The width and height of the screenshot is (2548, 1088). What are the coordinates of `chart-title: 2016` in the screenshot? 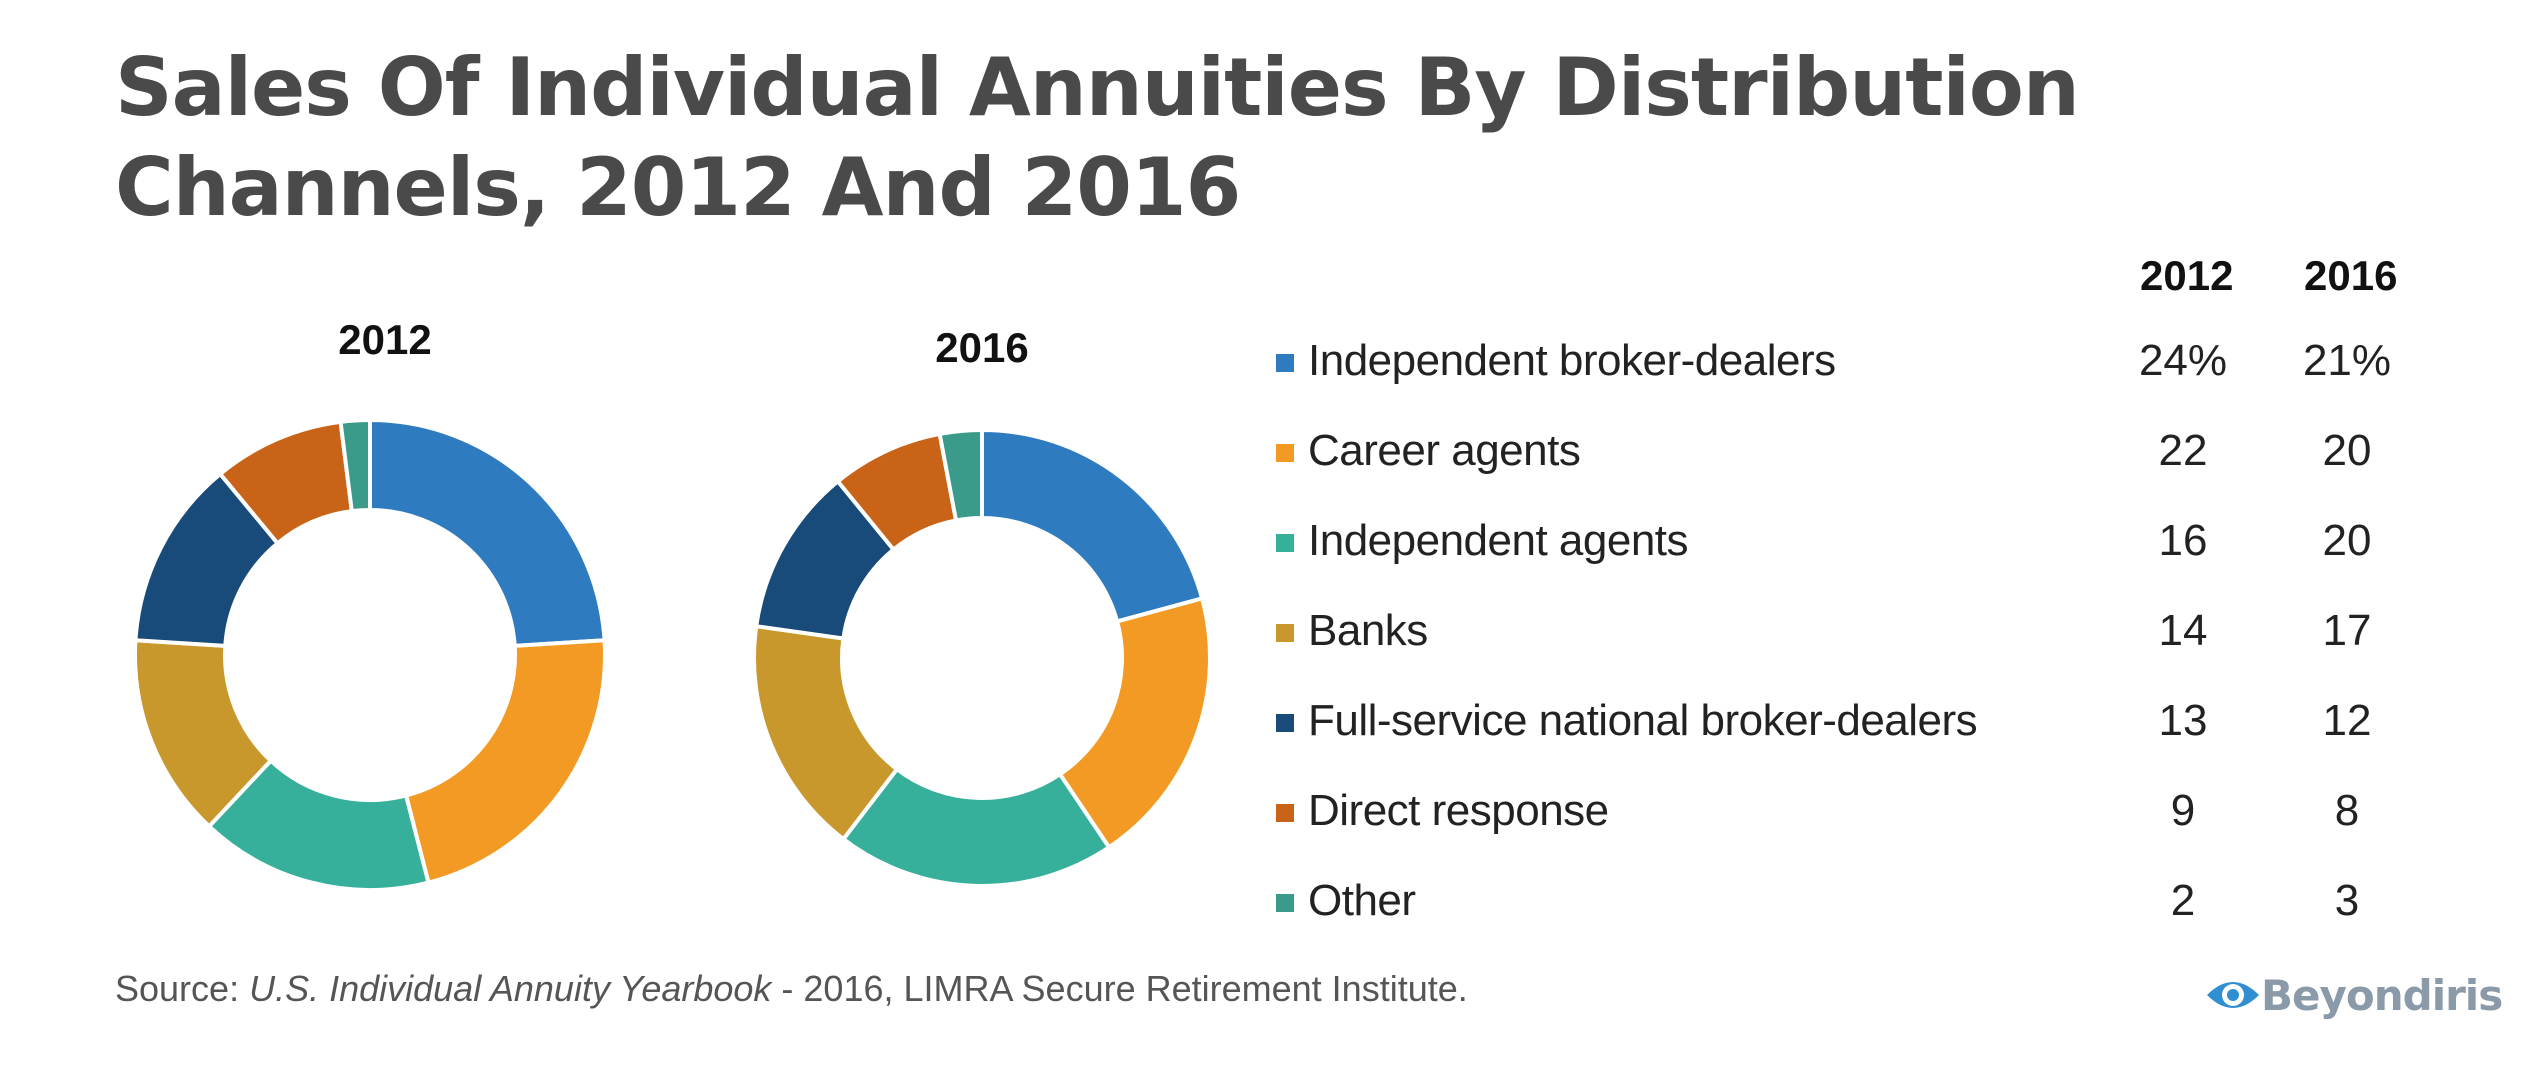 It's located at (981, 347).